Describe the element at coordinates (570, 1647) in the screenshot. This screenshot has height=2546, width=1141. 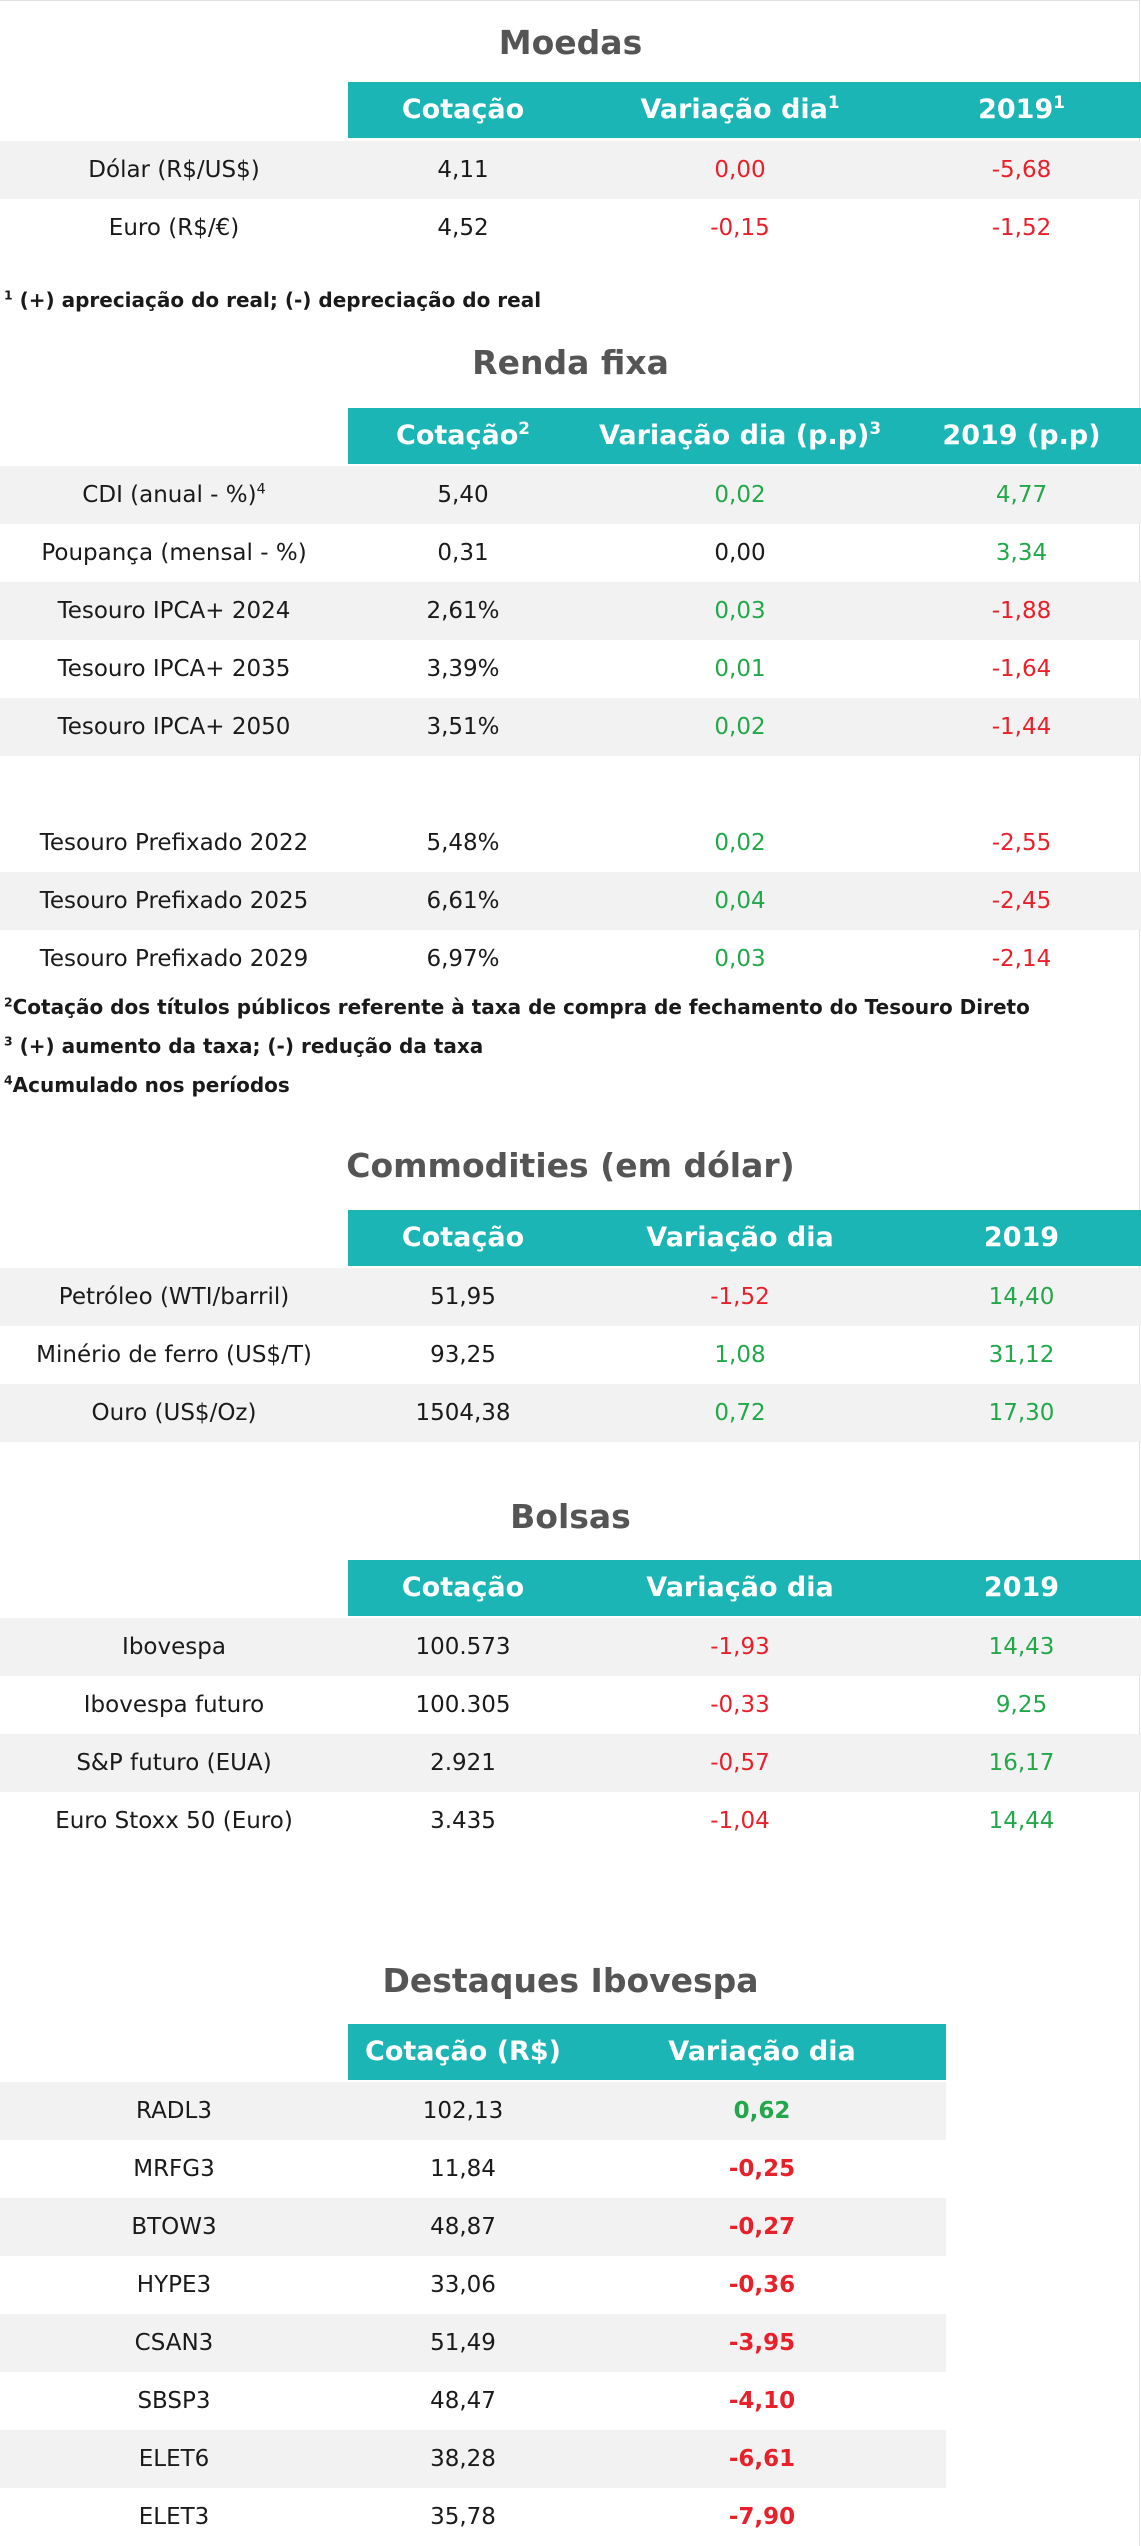
I see `table-row: Ibovespa 100.573 -1,93 14,43` at that location.